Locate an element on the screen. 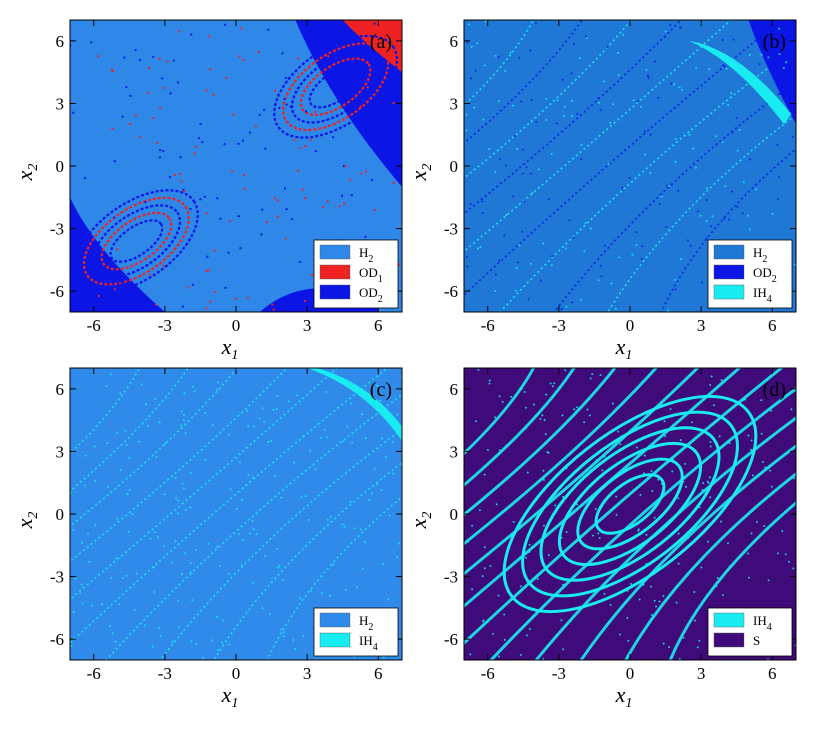  legend-entry-label: S is located at coordinates (756, 640).